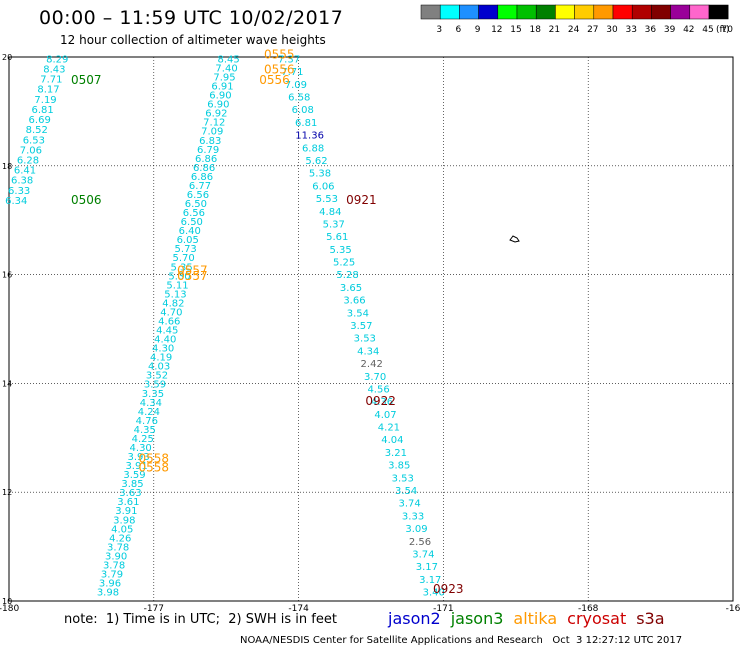 The width and height of the screenshot is (740, 650). I want to click on wave-height-label: 3.59, so click(134, 475).